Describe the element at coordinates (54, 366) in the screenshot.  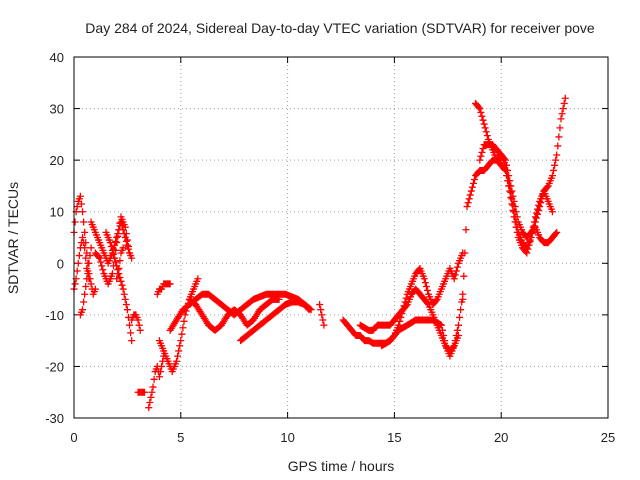
I see `y-tick-label: -20` at that location.